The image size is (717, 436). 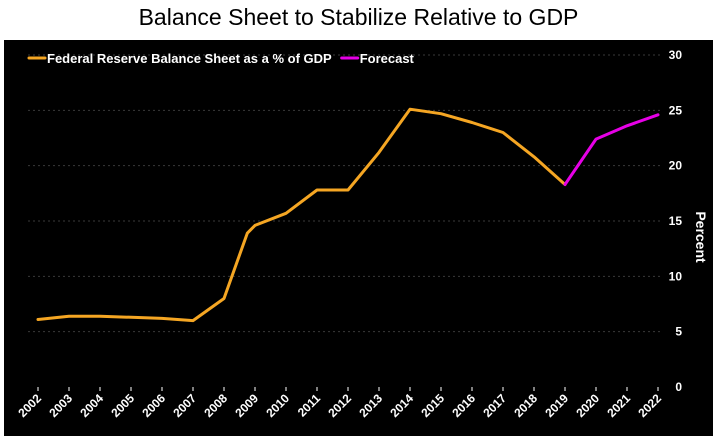 What do you see at coordinates (676, 55) in the screenshot?
I see `y-tick-label: 30` at bounding box center [676, 55].